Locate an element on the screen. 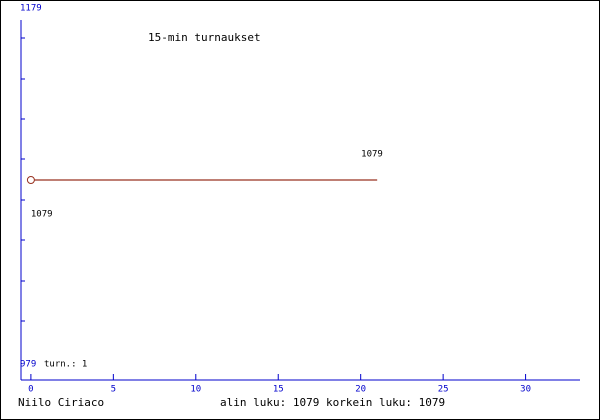  footer-right: alin luku: 1079 korkein luku: 1079 is located at coordinates (332, 402).